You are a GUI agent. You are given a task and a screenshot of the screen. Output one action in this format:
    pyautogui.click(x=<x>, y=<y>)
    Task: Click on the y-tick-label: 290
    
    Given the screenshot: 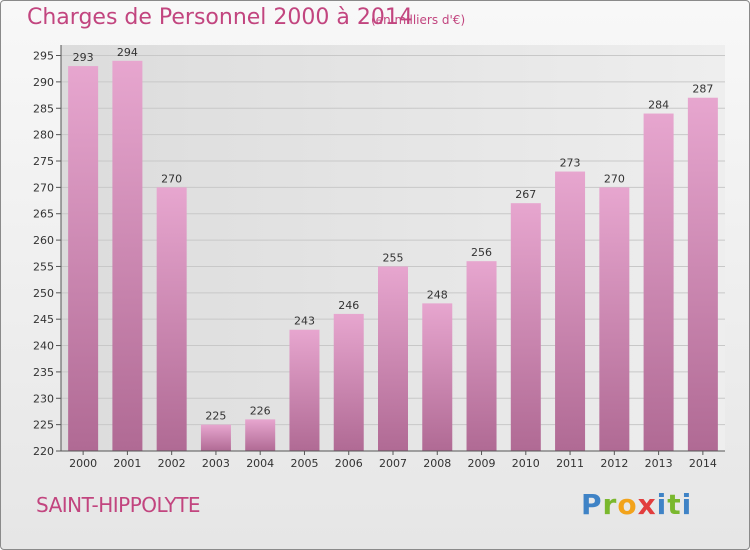 What is the action you would take?
    pyautogui.click(x=43, y=82)
    